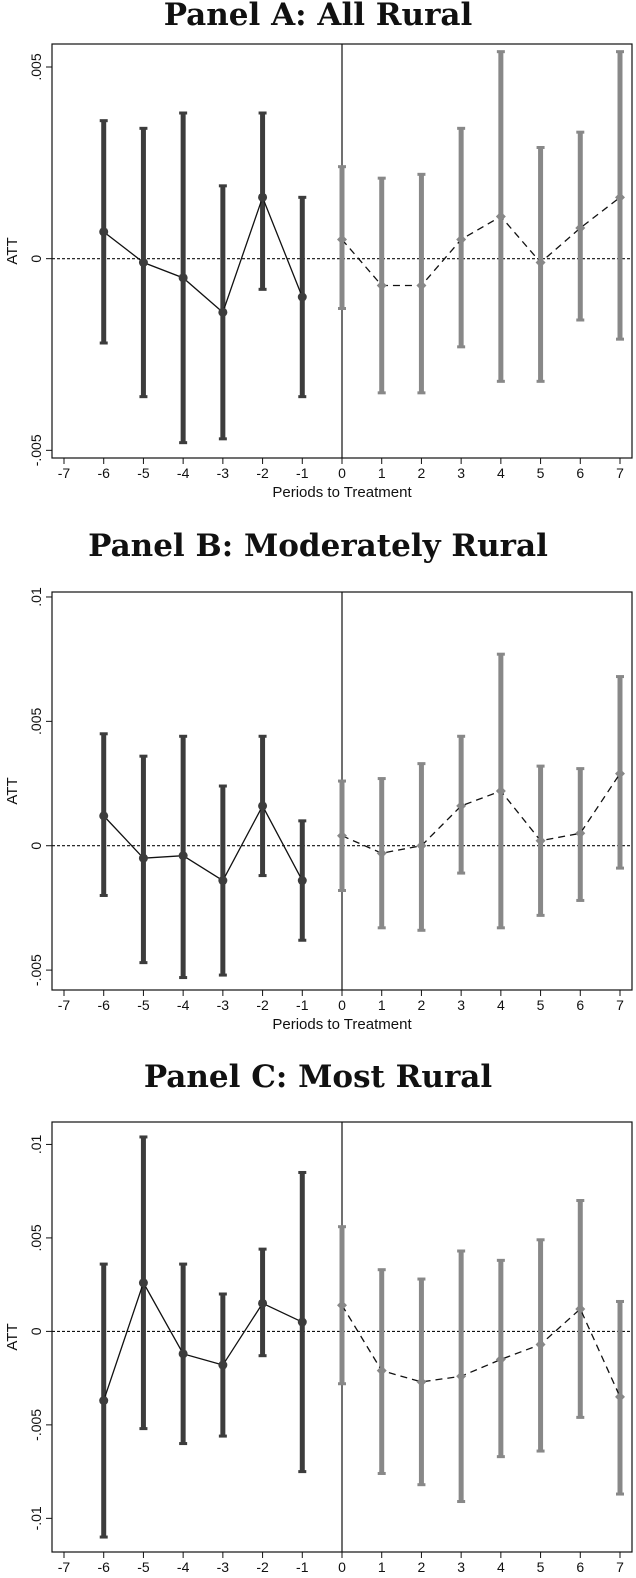 The image size is (636, 1578). What do you see at coordinates (103, 1005) in the screenshot?
I see `panel-b-x-tick-label: -6` at bounding box center [103, 1005].